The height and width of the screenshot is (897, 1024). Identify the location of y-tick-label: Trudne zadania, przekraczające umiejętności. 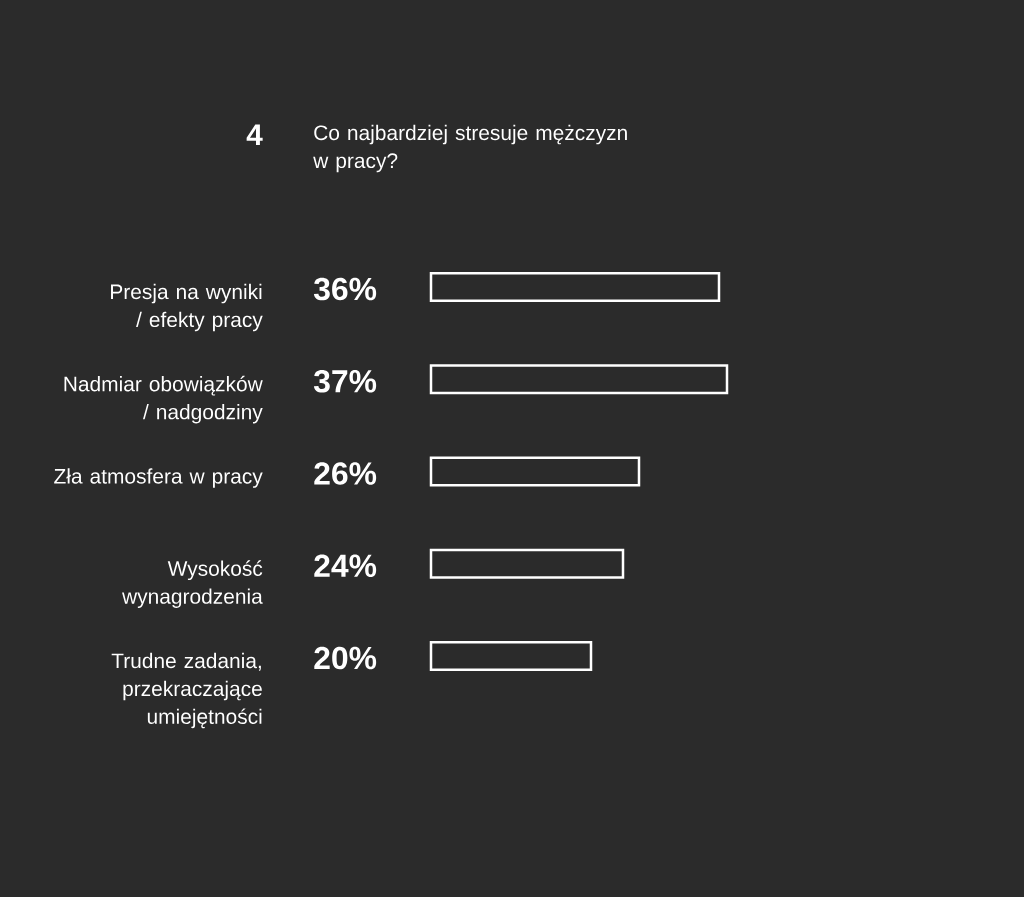
(186, 690).